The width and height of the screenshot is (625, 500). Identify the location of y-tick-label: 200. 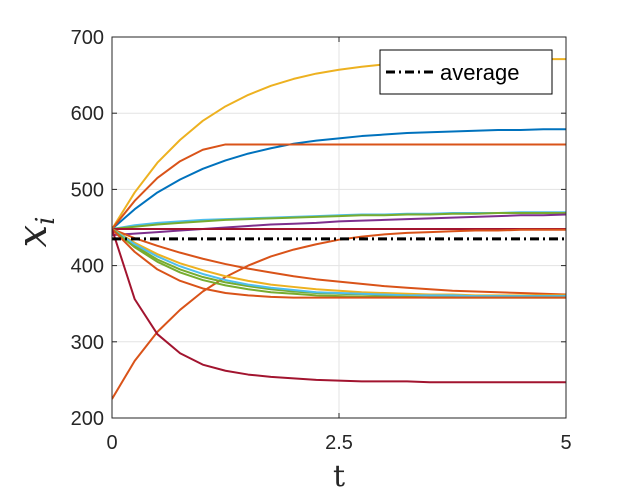
(87, 419).